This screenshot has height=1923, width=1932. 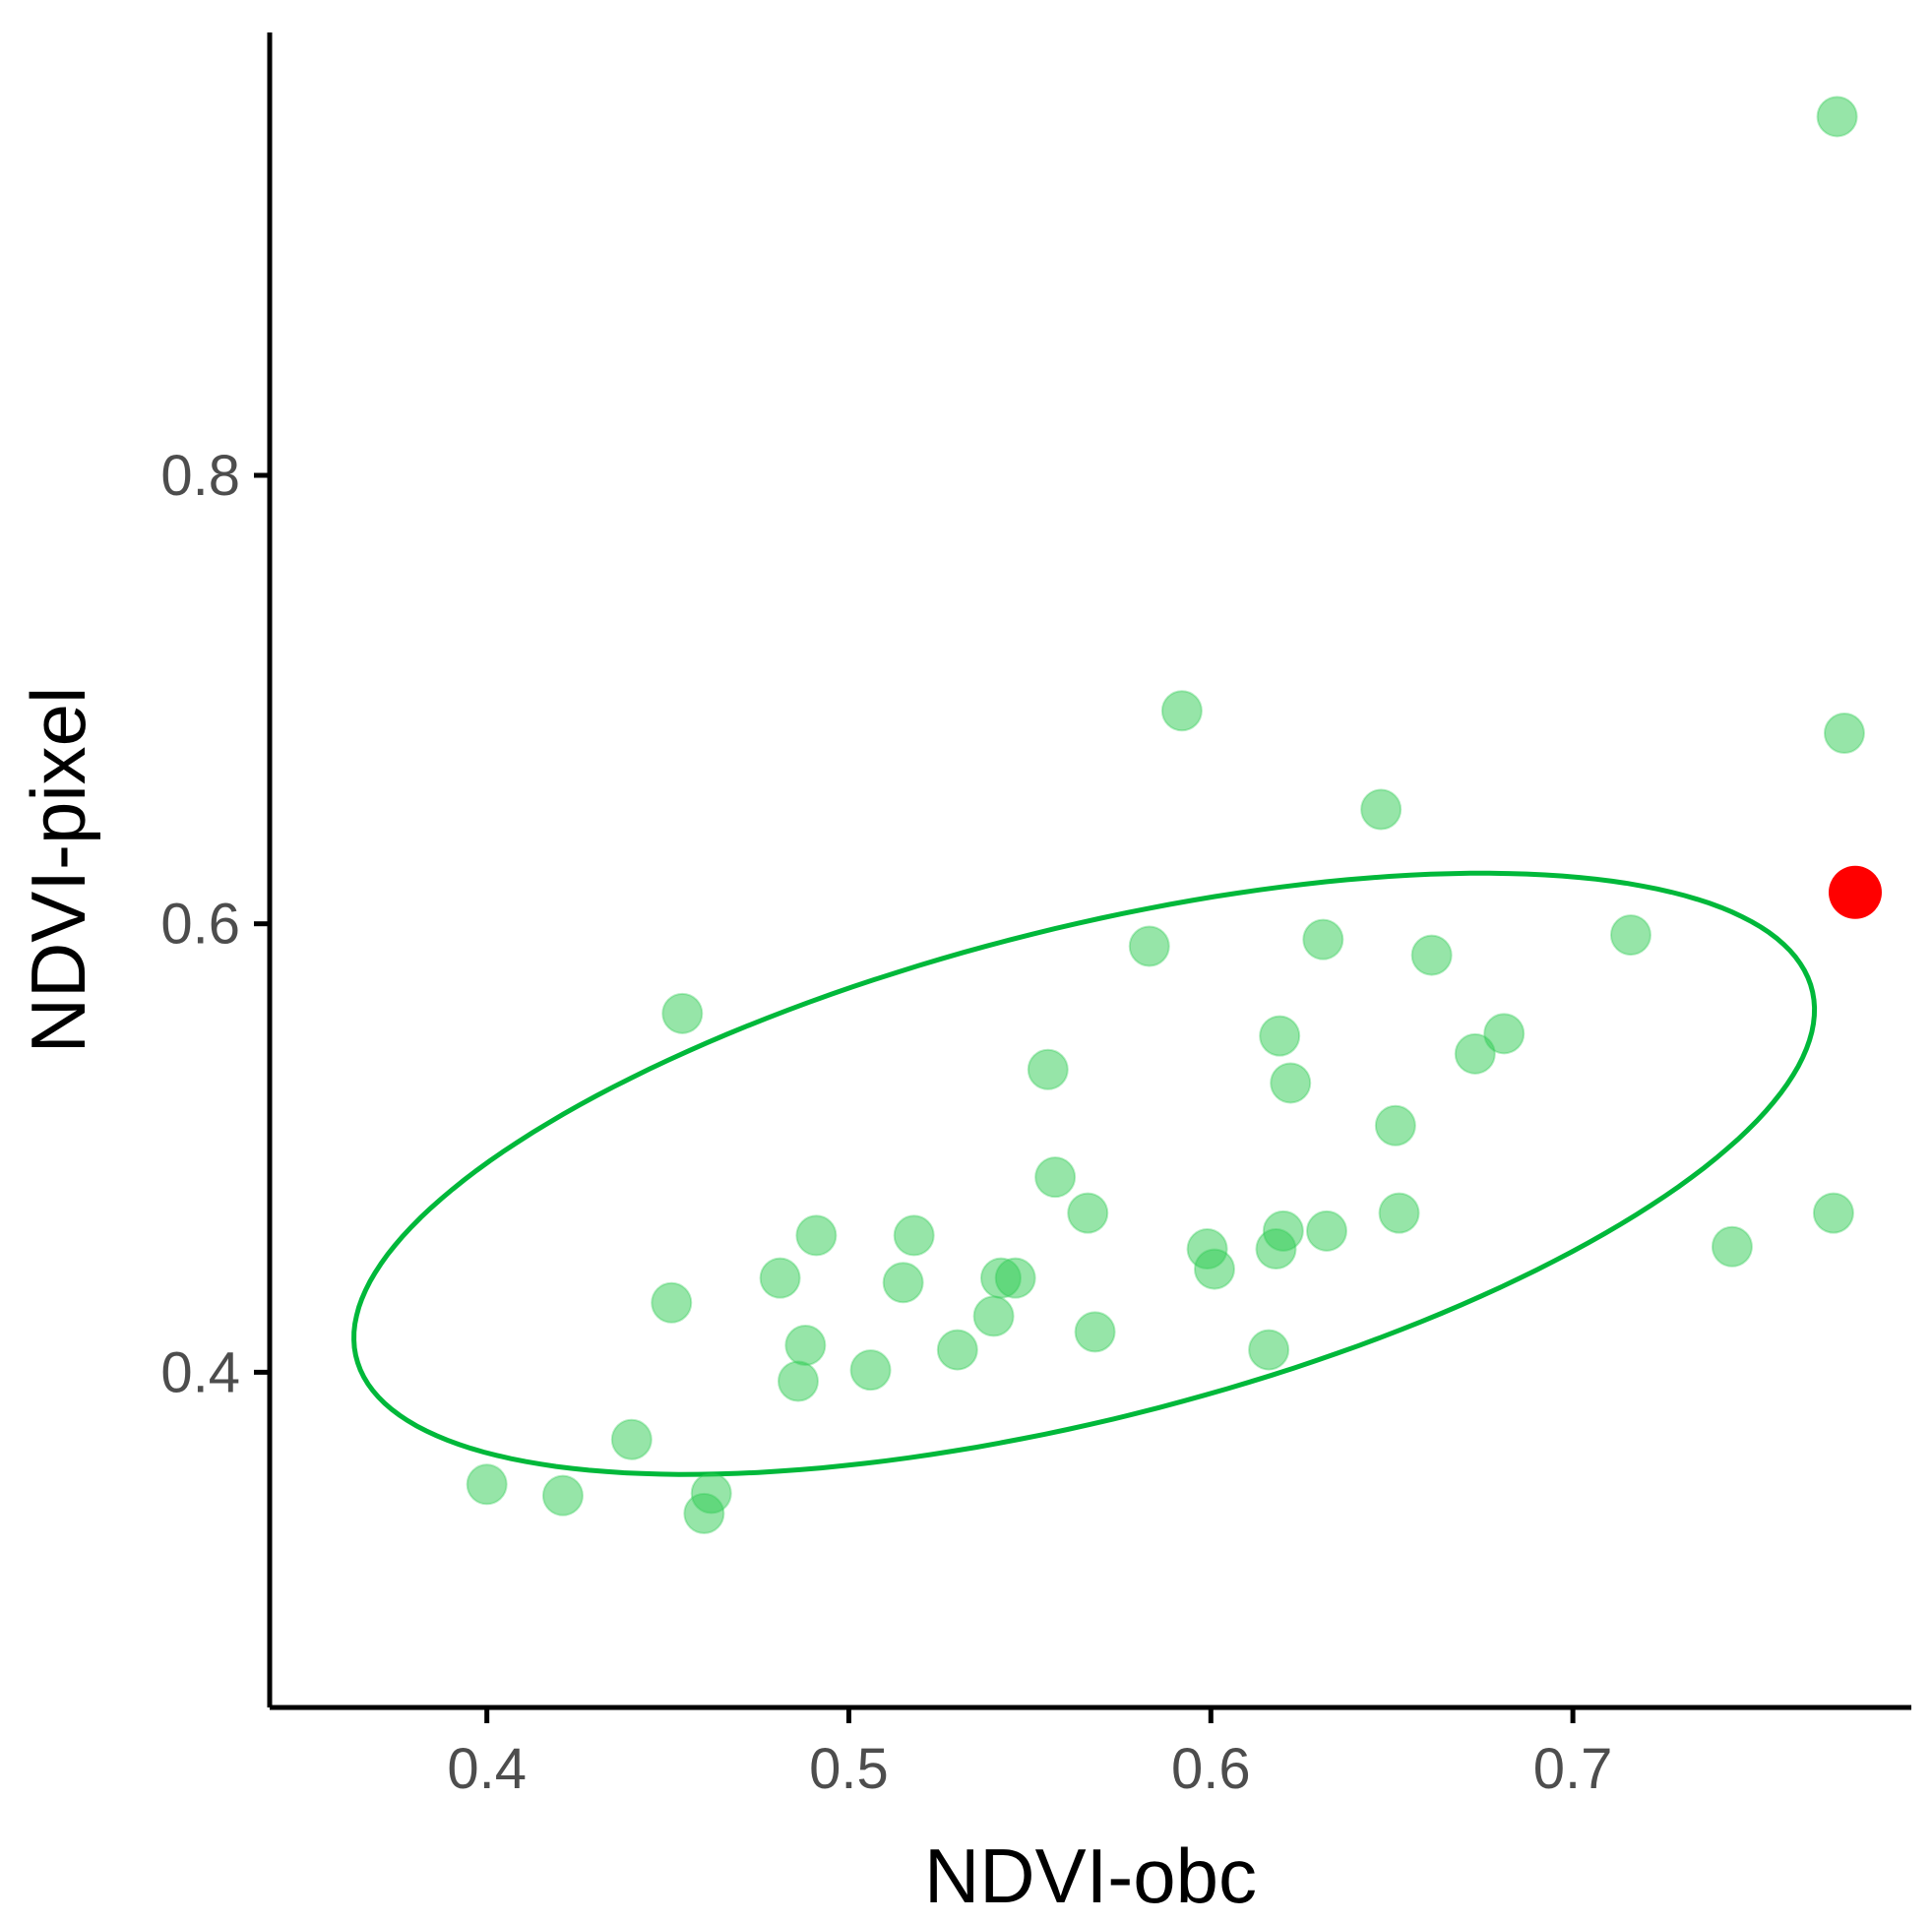 What do you see at coordinates (200, 476) in the screenshot?
I see `y-tick-label: 0.8` at bounding box center [200, 476].